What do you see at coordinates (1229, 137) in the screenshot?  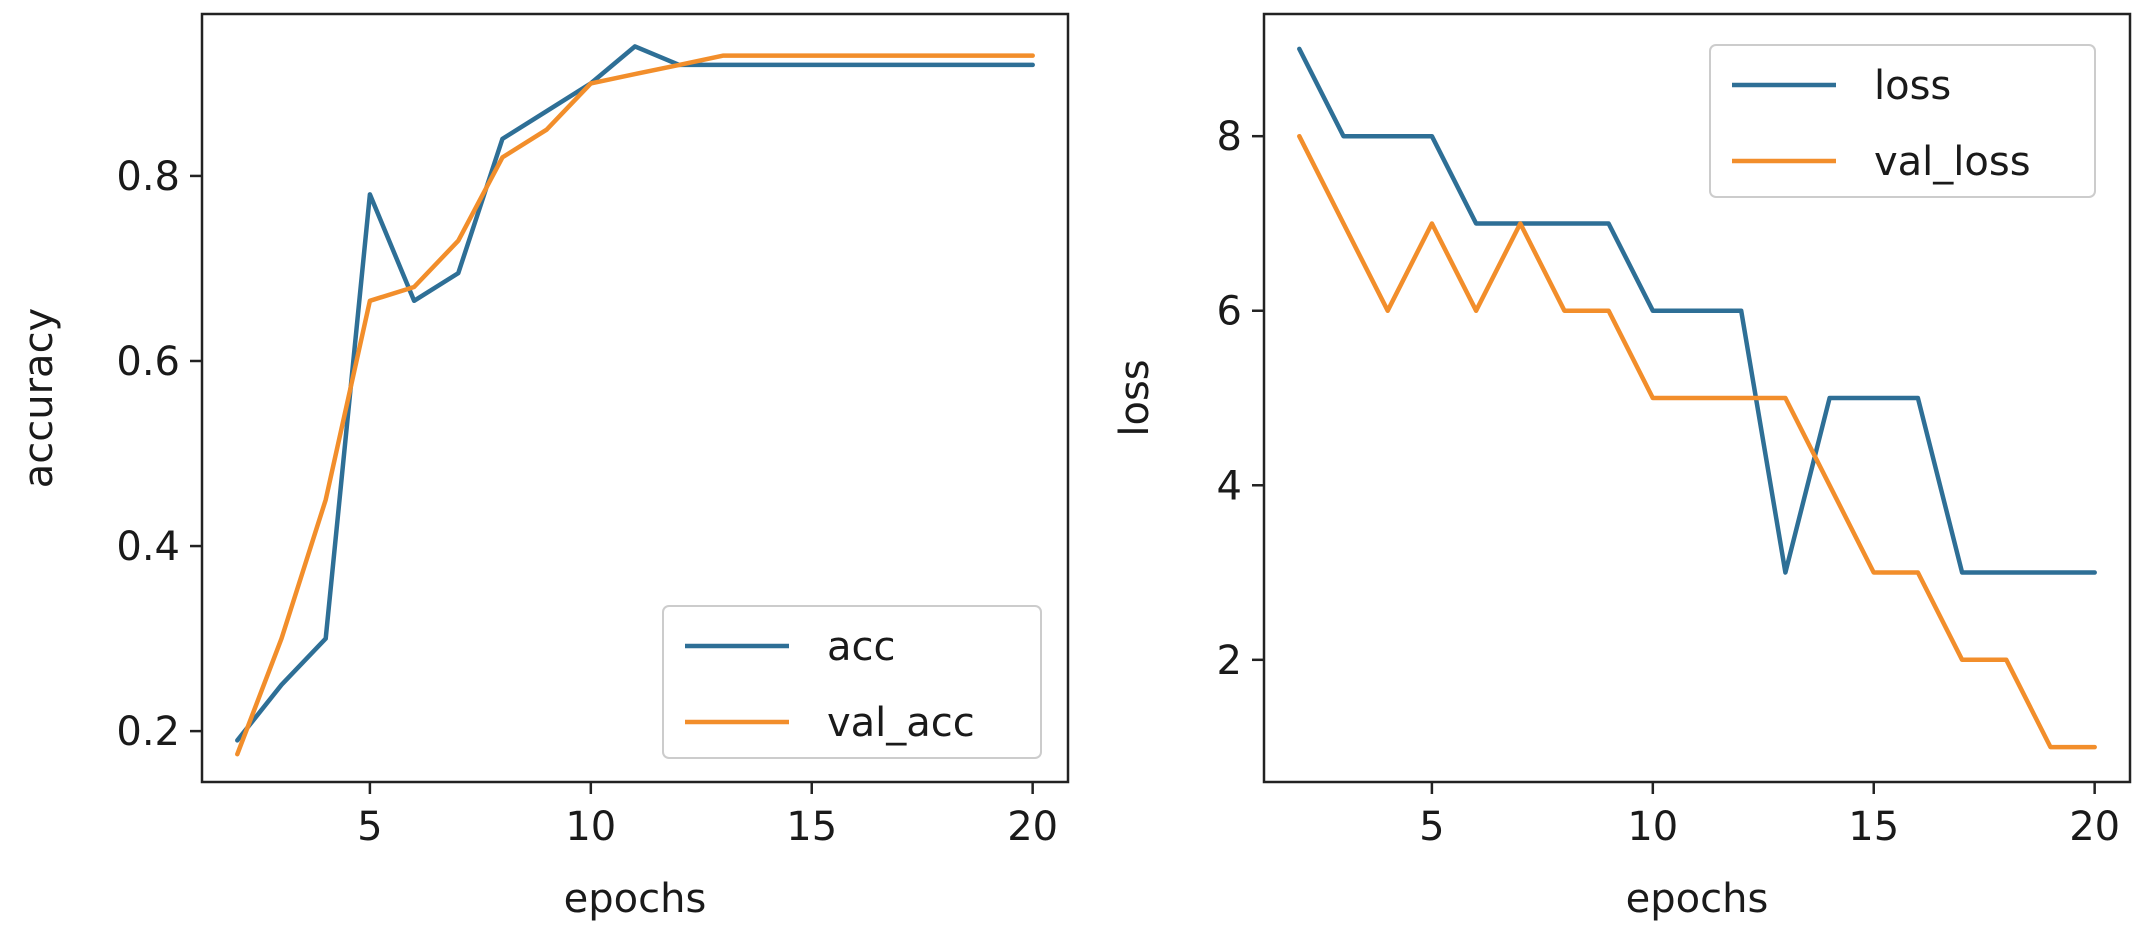 I see `y-tick-label: 8` at bounding box center [1229, 137].